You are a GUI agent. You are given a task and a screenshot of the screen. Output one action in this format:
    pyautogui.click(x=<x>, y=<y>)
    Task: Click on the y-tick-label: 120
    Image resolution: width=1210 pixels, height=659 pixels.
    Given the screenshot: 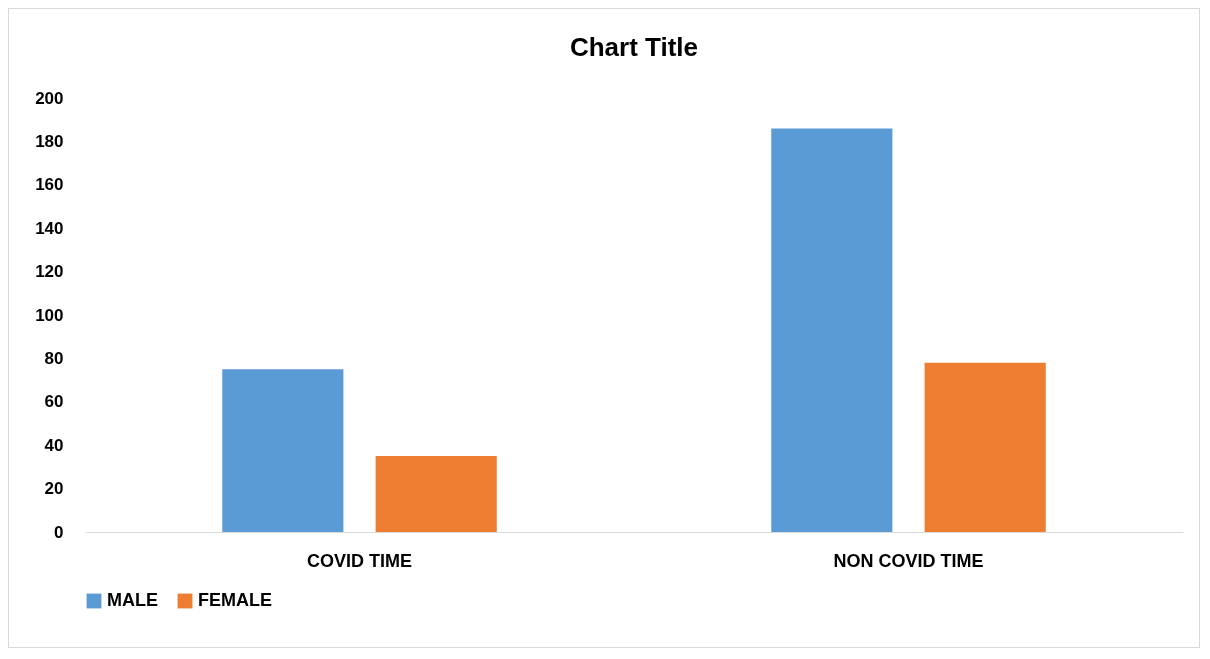 What is the action you would take?
    pyautogui.click(x=49, y=272)
    